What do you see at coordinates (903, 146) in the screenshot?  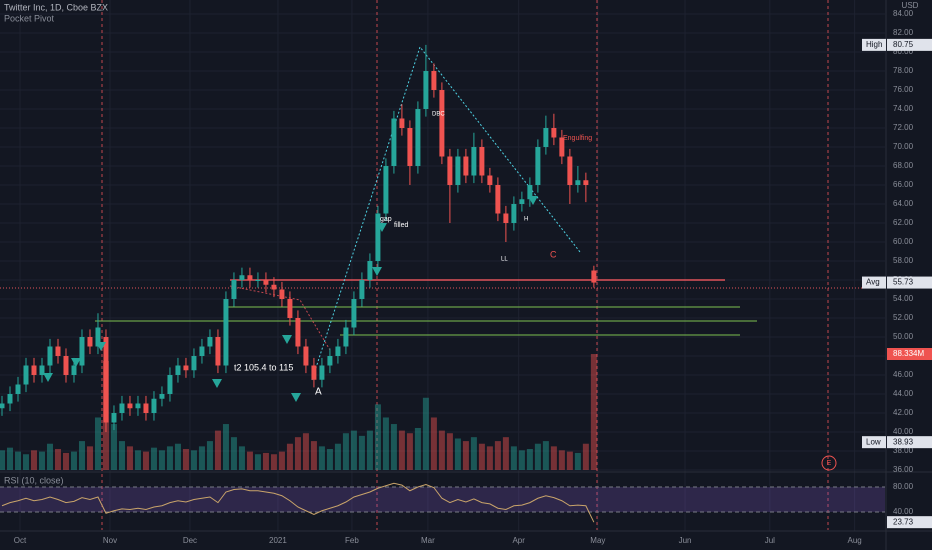 I see `y-tick-label: 70.00` at bounding box center [903, 146].